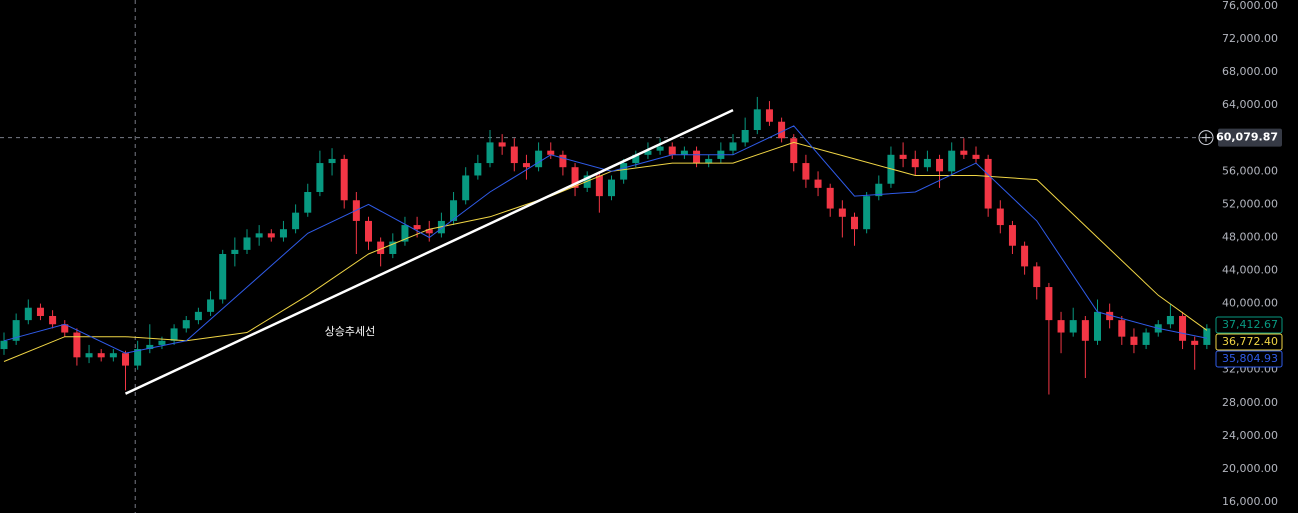 The height and width of the screenshot is (513, 1298). I want to click on y-tick-label: 40,000.00, so click(1250, 303).